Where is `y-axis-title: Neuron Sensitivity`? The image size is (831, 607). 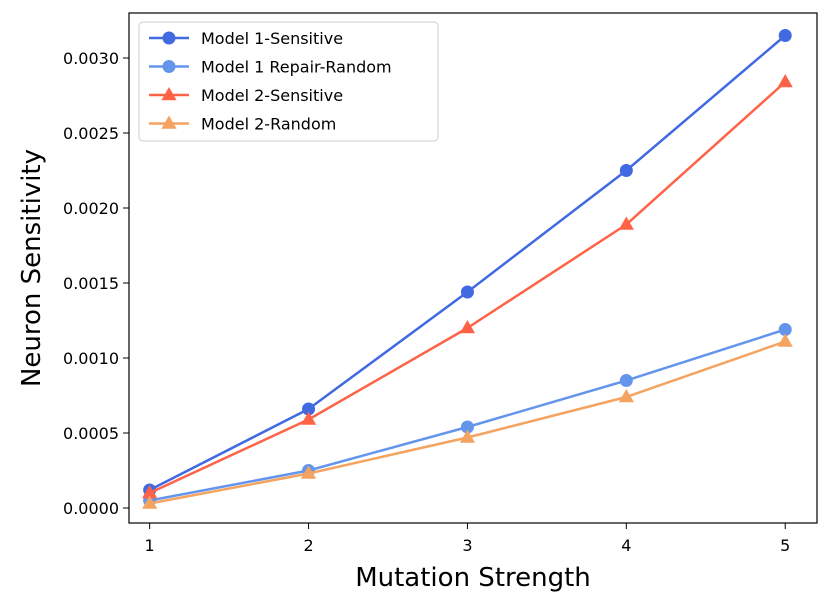
y-axis-title: Neuron Sensitivity is located at coordinates (32, 268).